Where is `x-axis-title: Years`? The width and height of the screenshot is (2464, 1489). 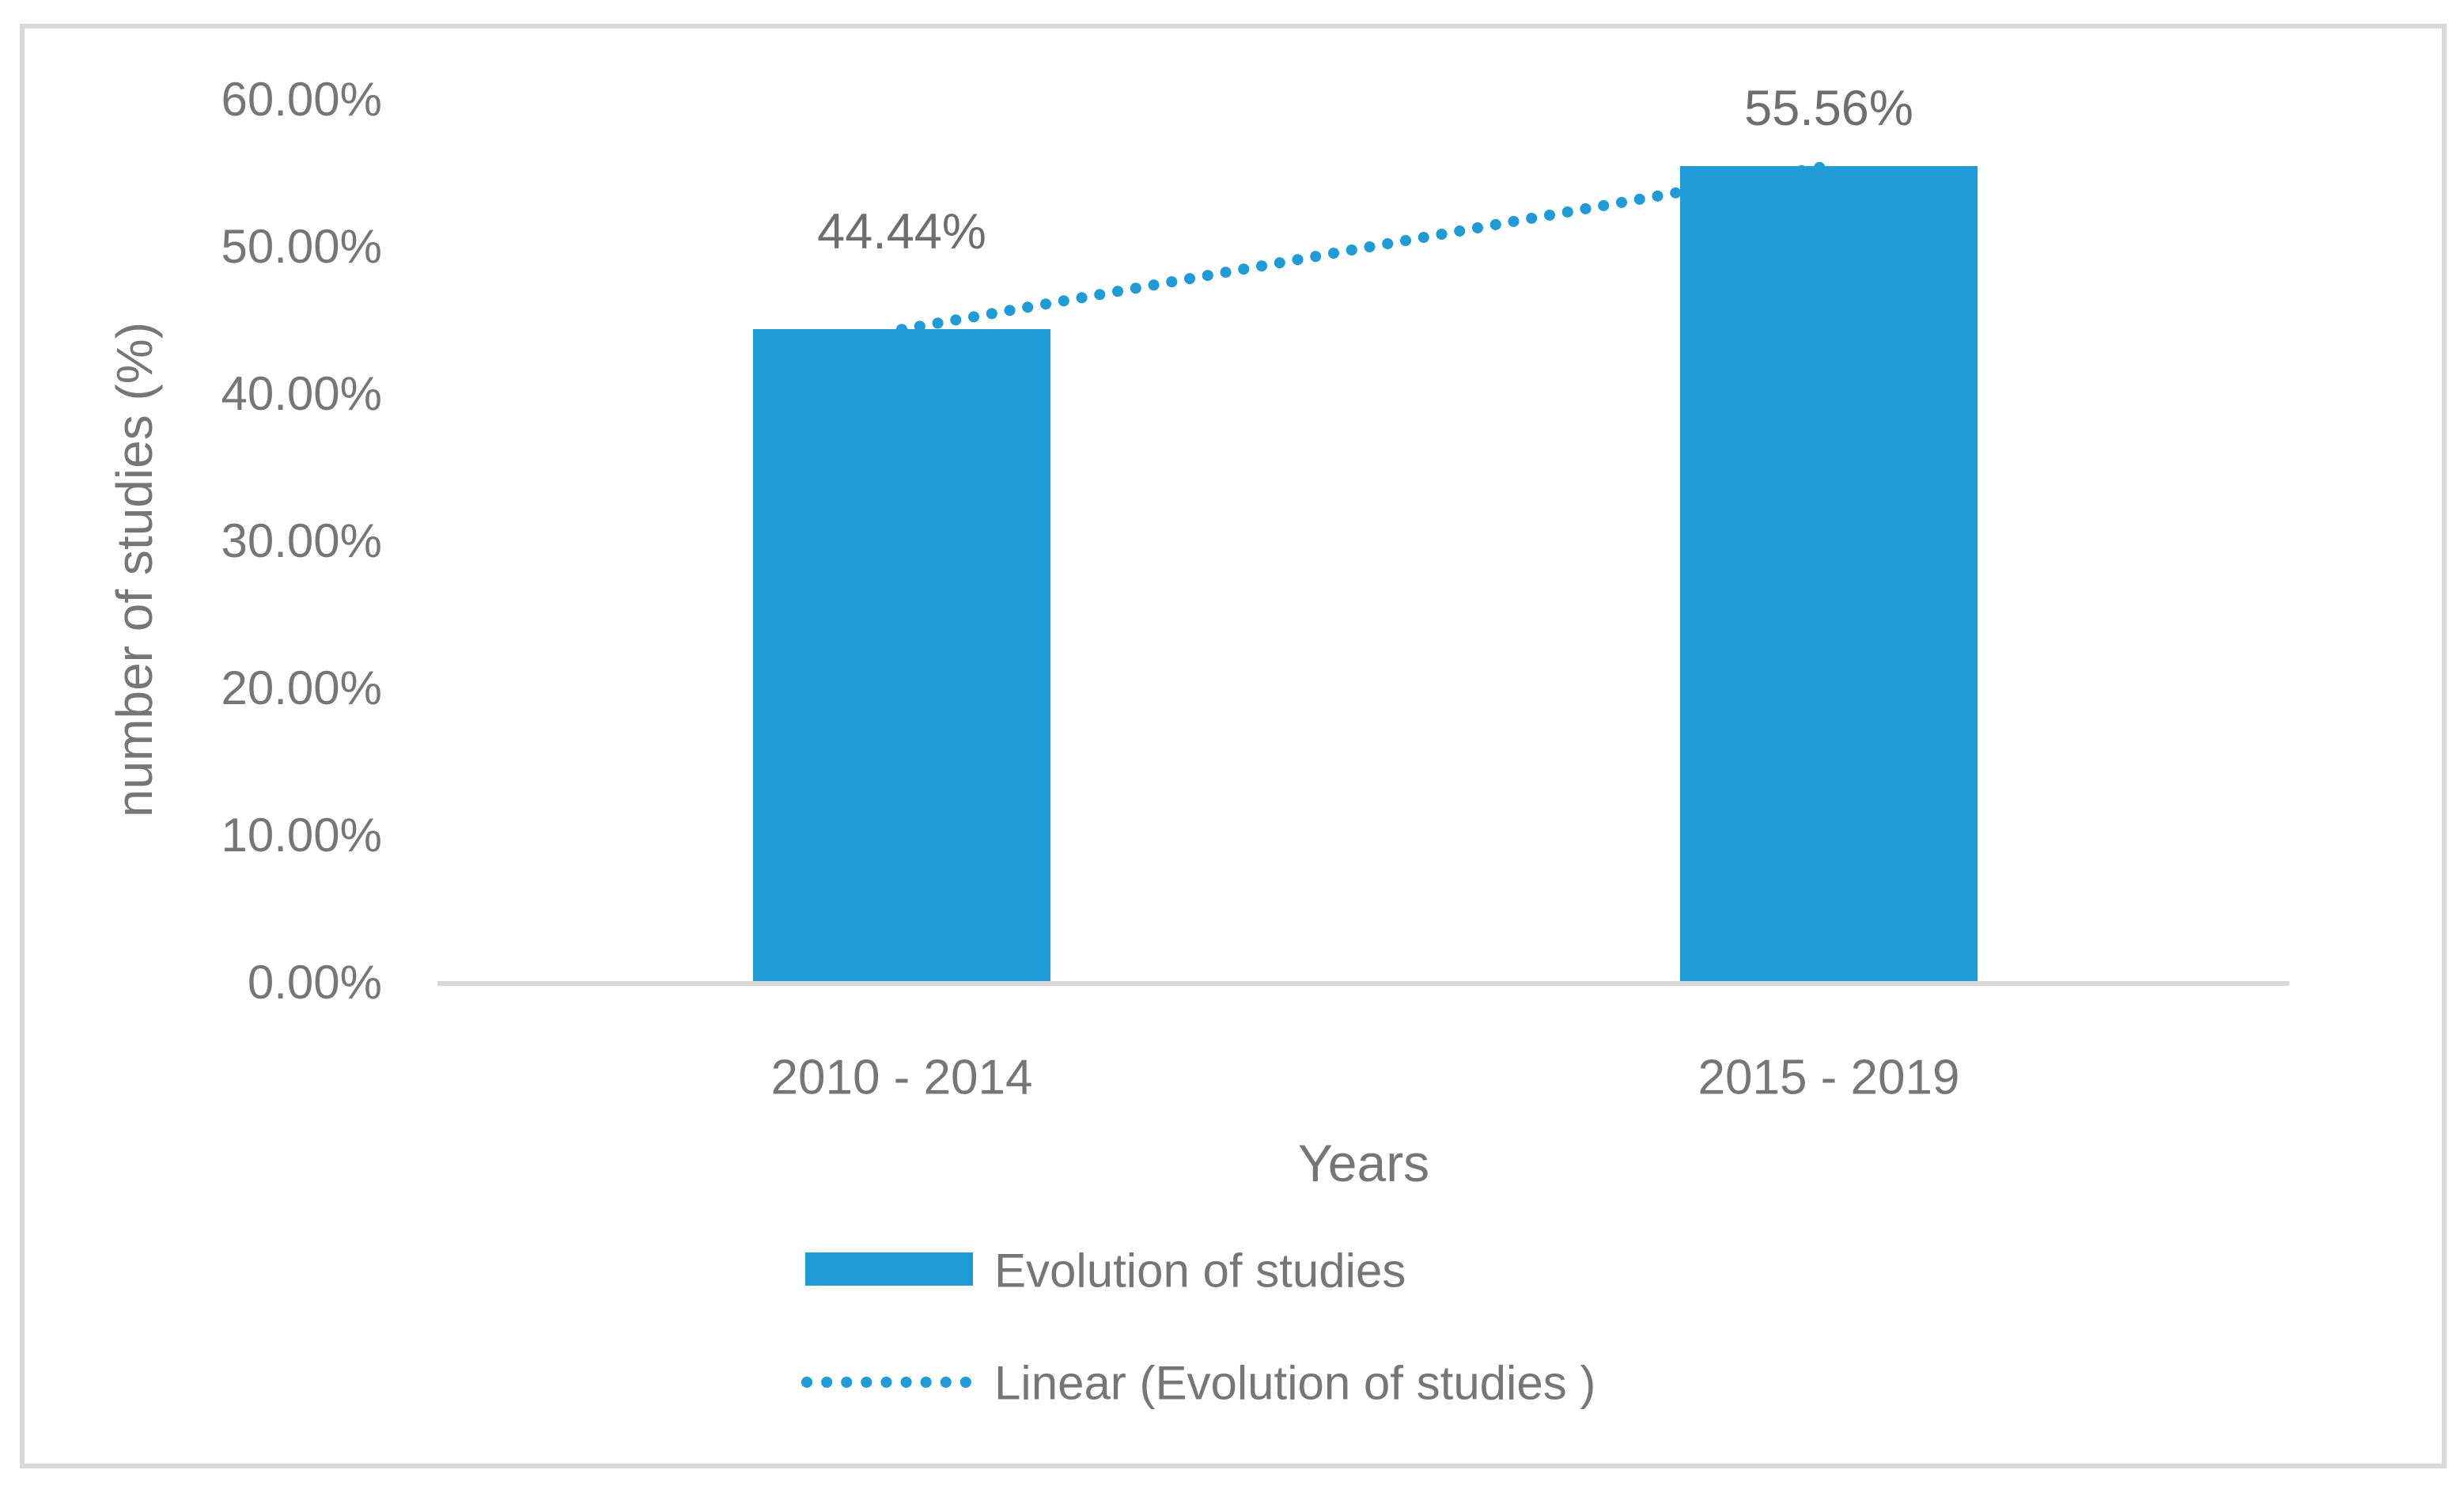
x-axis-title: Years is located at coordinates (1363, 1163).